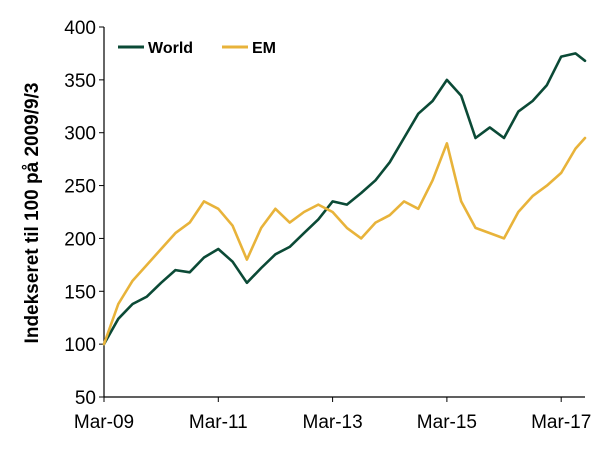  What do you see at coordinates (264, 48) in the screenshot?
I see `legend-label-em: EM` at bounding box center [264, 48].